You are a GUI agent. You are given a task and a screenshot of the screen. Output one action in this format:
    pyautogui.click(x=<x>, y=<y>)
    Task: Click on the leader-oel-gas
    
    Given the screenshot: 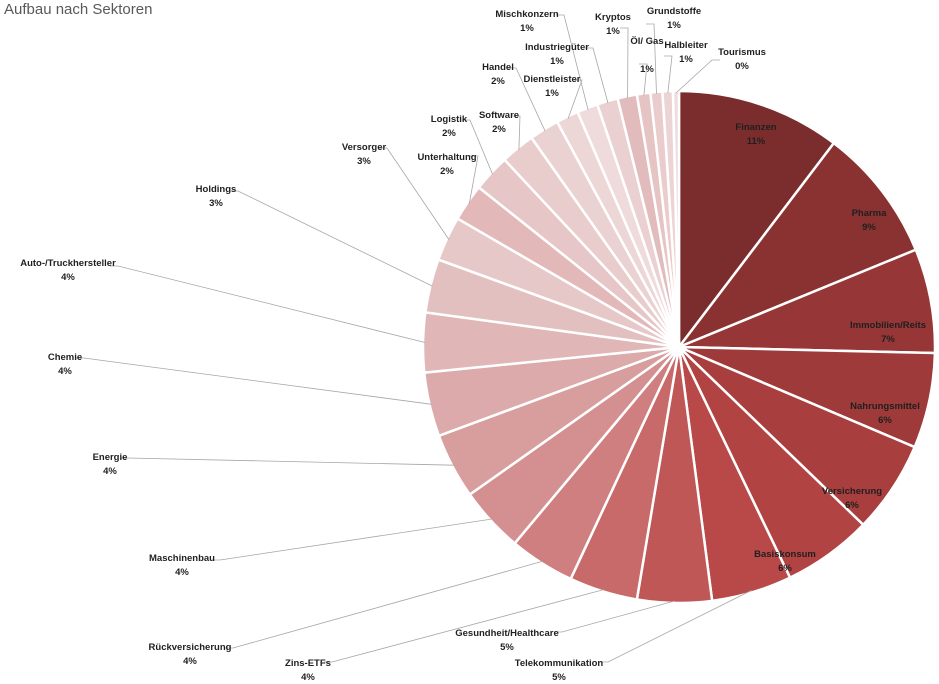 What is the action you would take?
    pyautogui.click(x=643, y=79)
    